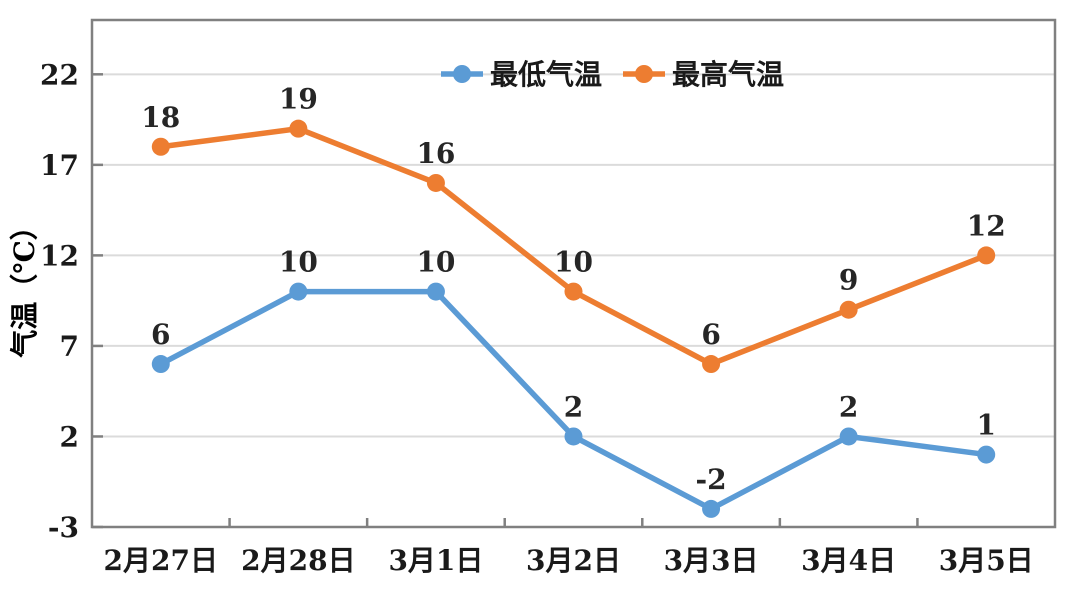 The width and height of the screenshot is (1080, 591). I want to click on min-temp-legend-marker-icon, so click(462, 74).